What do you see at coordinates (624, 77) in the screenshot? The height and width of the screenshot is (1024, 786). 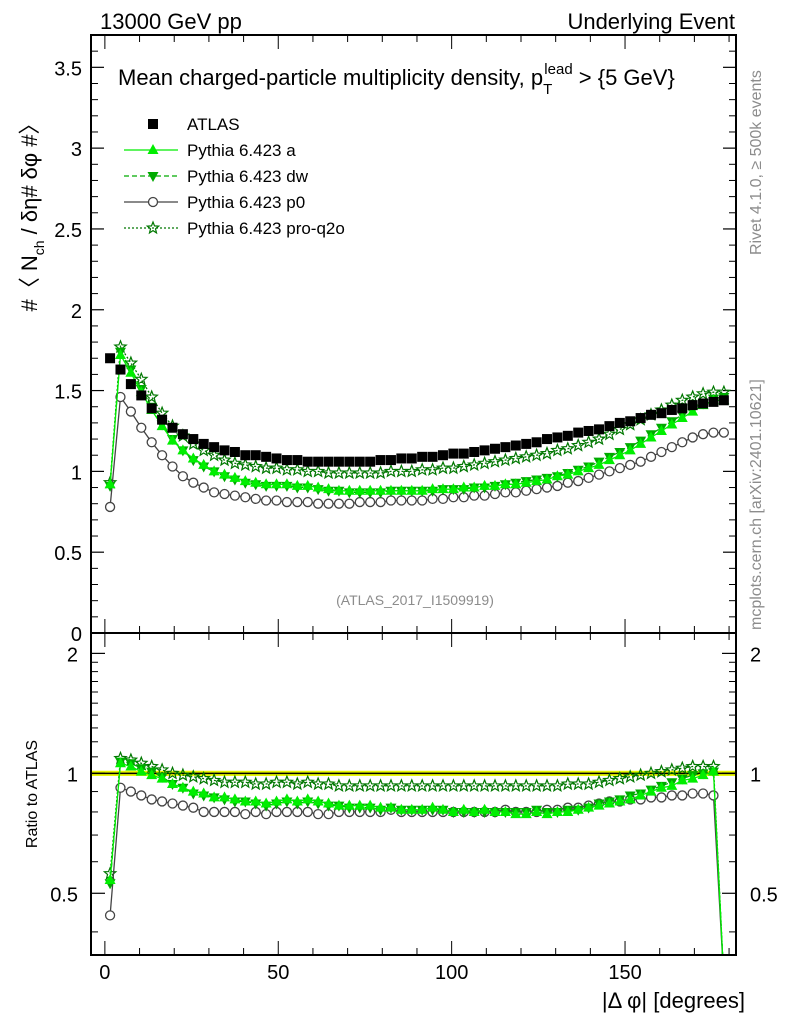 I see `chart-title-suffix: > {5 GeV}` at bounding box center [624, 77].